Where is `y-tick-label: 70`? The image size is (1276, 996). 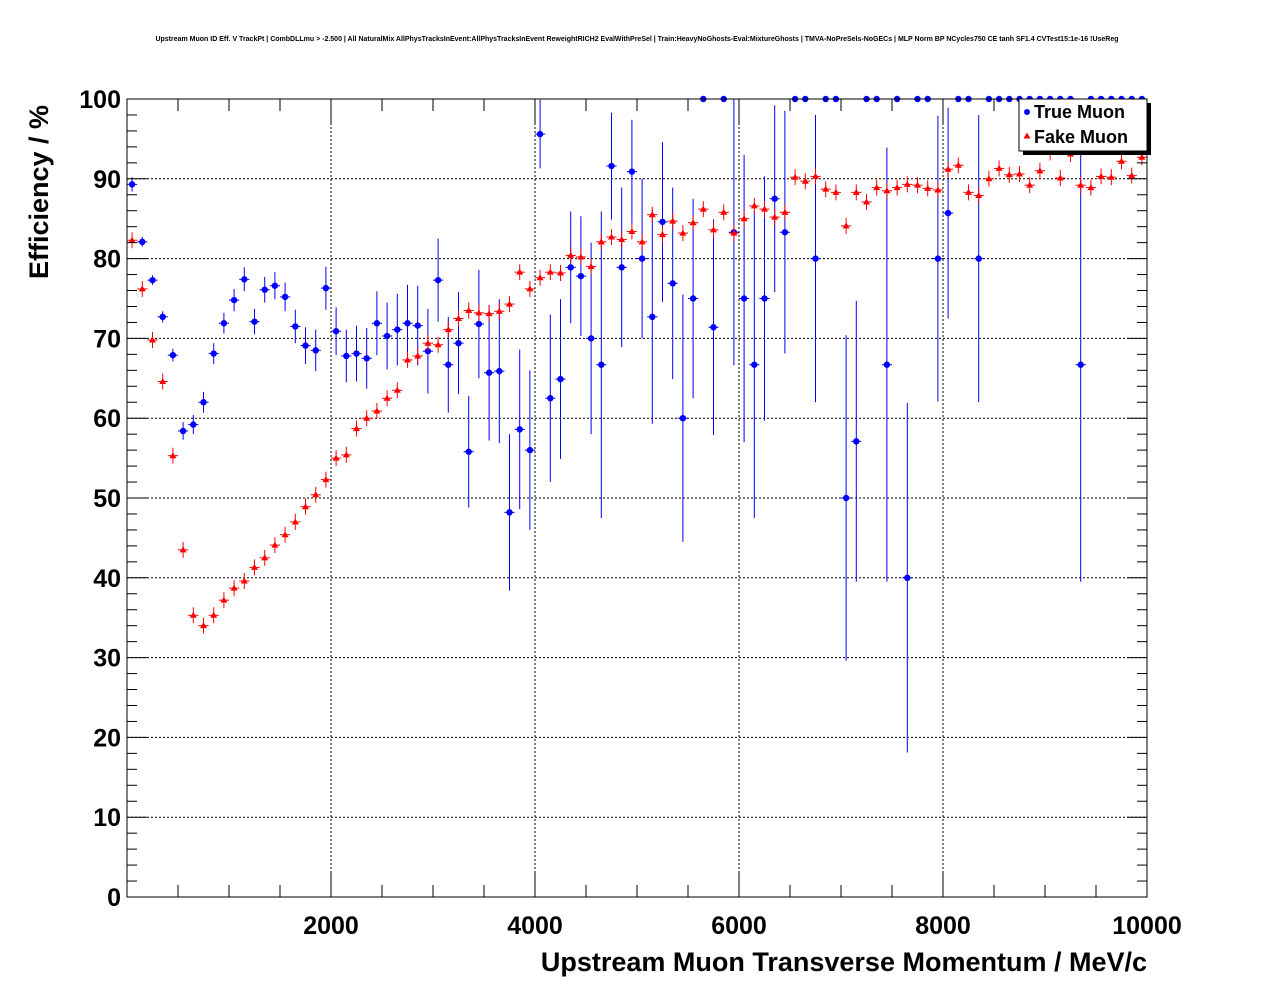 y-tick-label: 70 is located at coordinates (107, 339).